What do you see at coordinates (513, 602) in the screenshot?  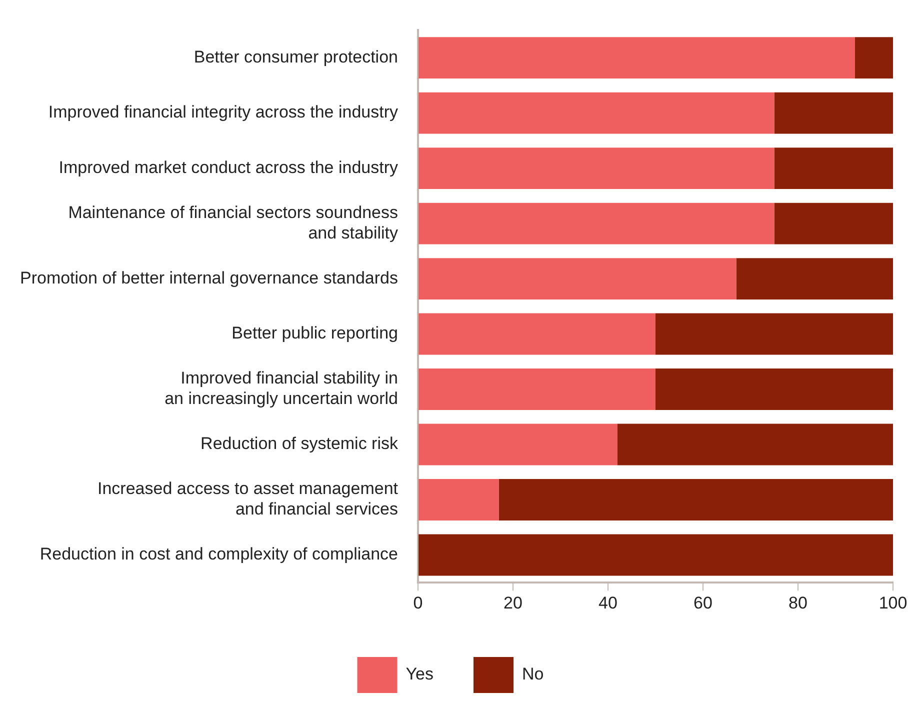 I see `x-tick-label: 20` at bounding box center [513, 602].